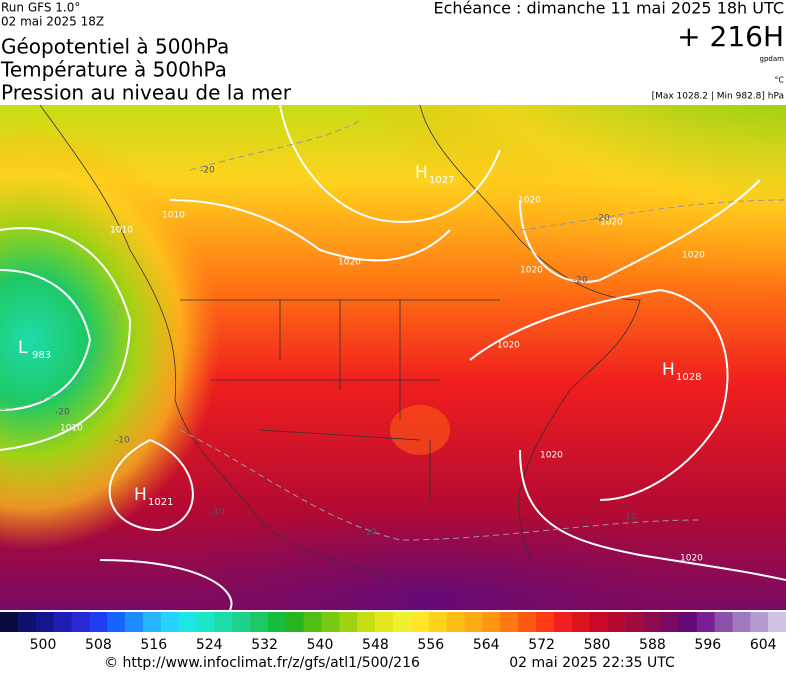 This screenshot has width=786, height=676. What do you see at coordinates (688, 377) in the screenshot?
I see `pressure-center-value: 1028` at bounding box center [688, 377].